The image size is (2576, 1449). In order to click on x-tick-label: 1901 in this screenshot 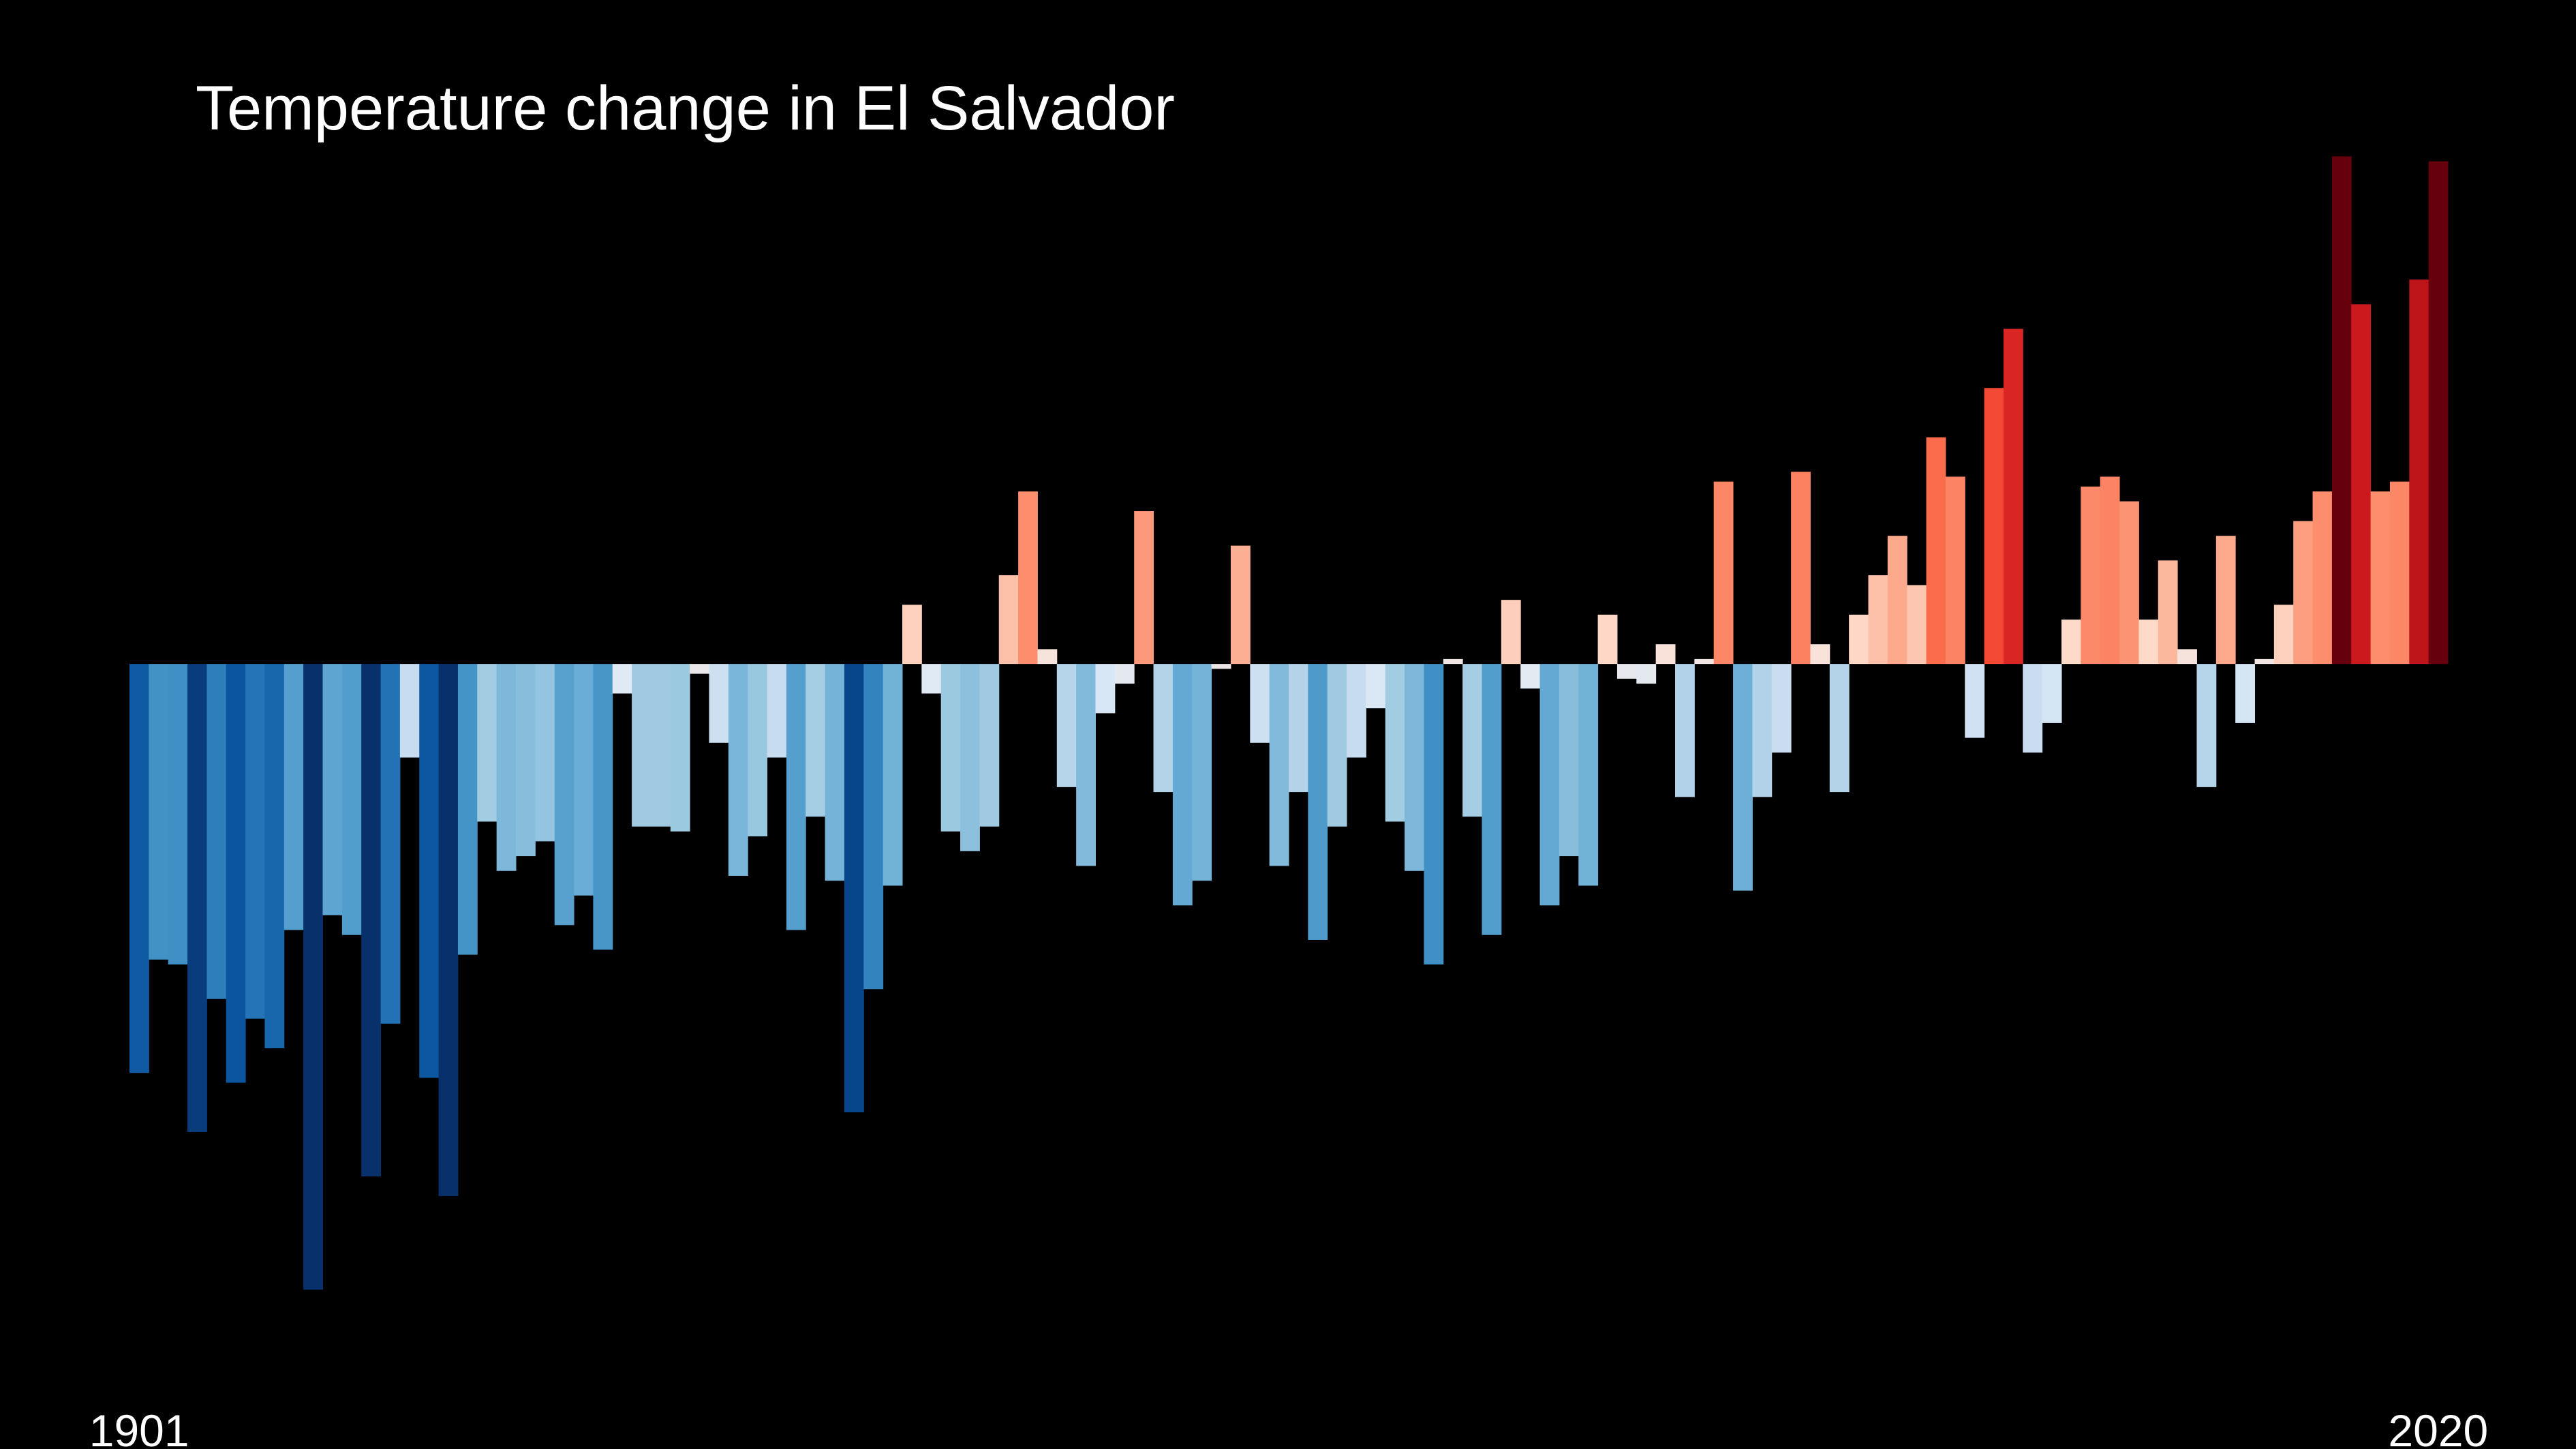, I will do `click(139, 1427)`.